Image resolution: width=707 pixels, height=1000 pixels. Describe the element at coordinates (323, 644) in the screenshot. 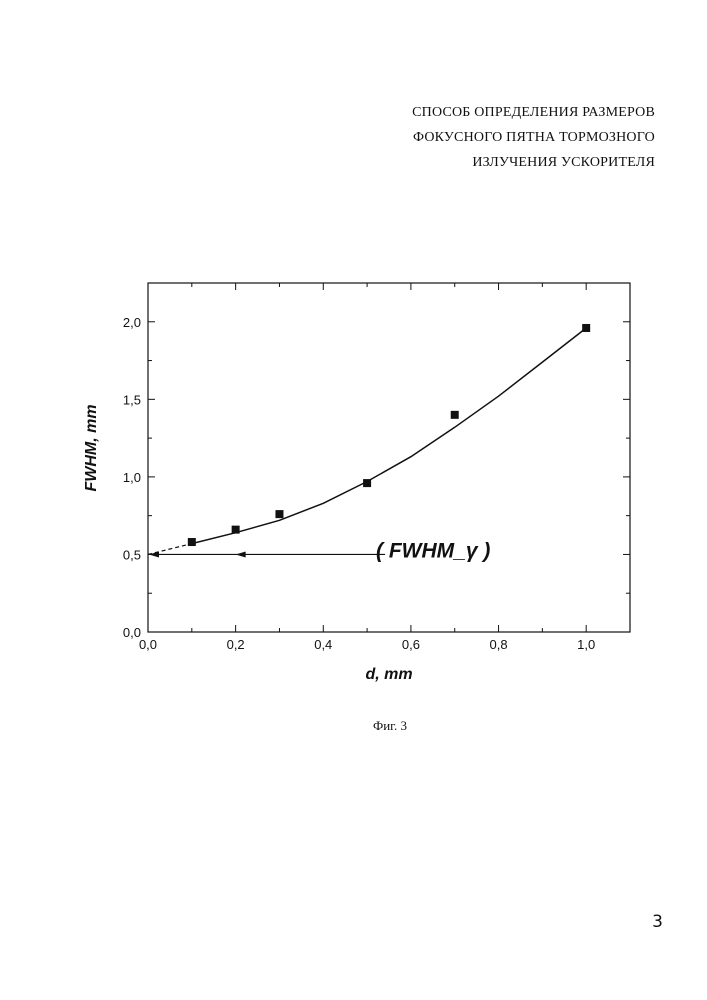

I see `x-tick-label: 0,4` at that location.